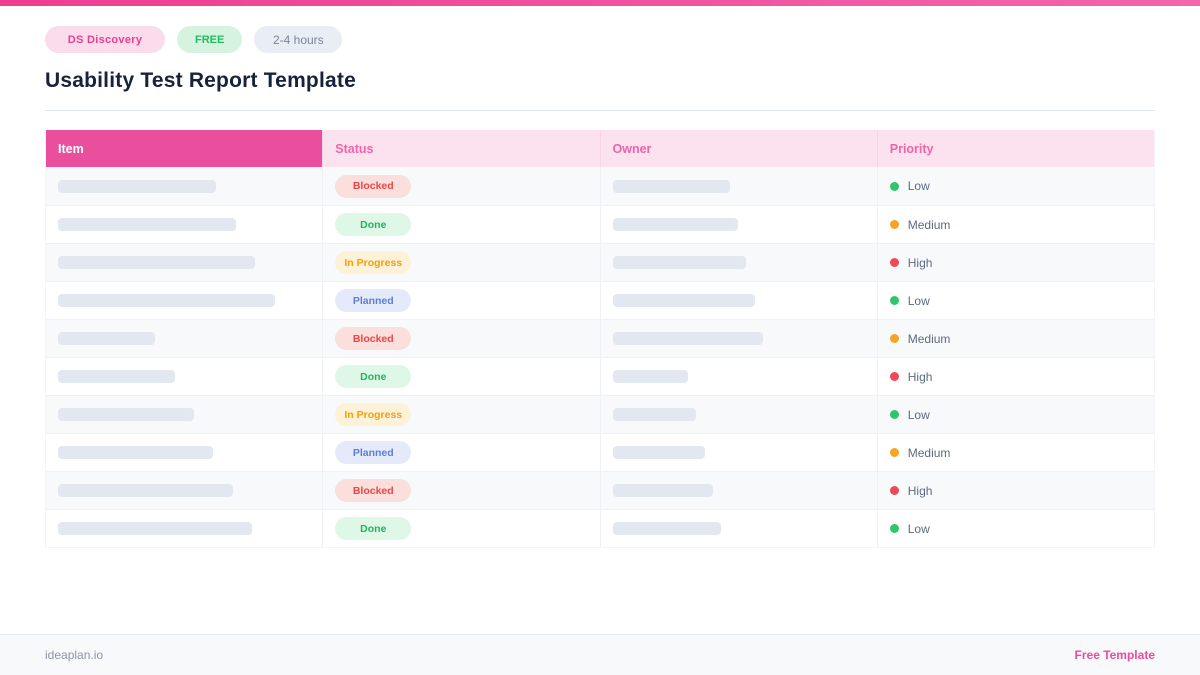  What do you see at coordinates (185, 148) in the screenshot?
I see `column-header-item: Item` at bounding box center [185, 148].